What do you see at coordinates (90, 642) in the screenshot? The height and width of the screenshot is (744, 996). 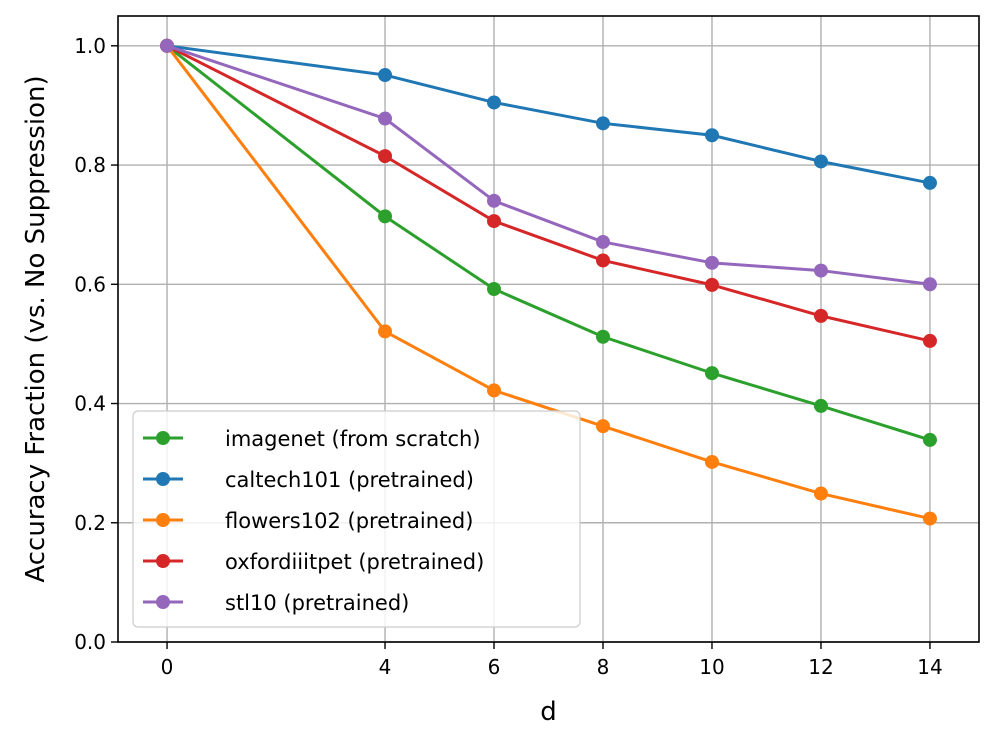 I see `y-tick-label: 0.0` at bounding box center [90, 642].